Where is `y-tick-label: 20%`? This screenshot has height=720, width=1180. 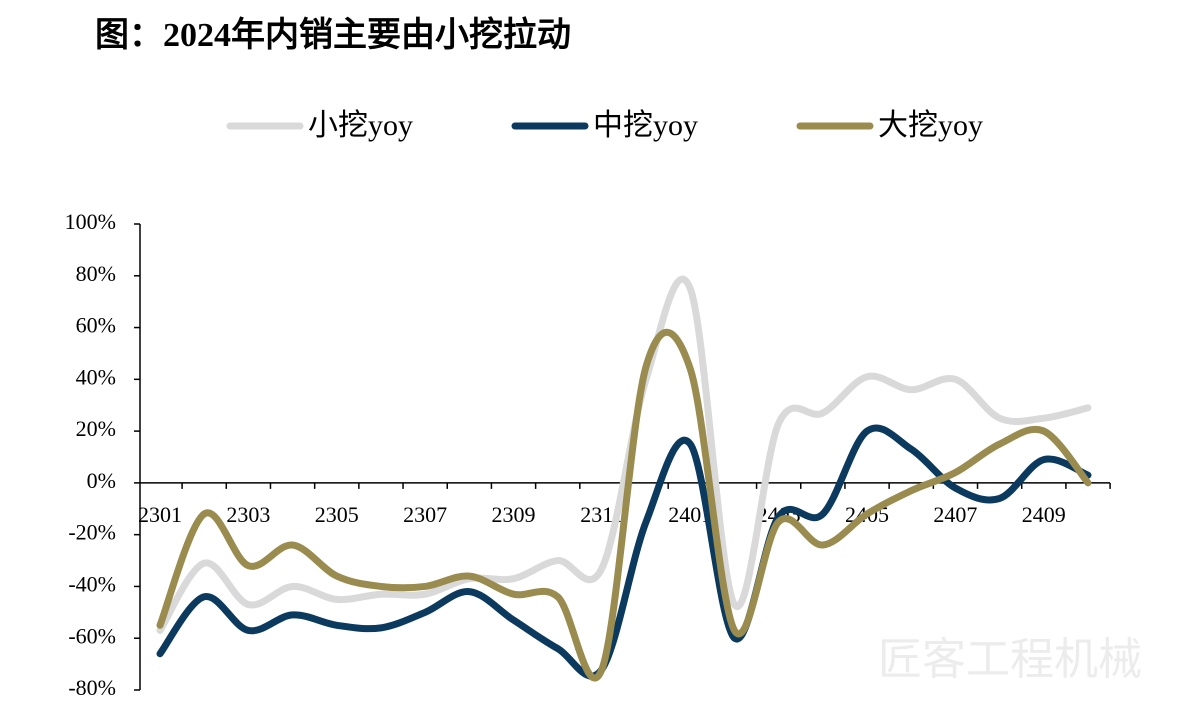
y-tick-label: 20% is located at coordinates (96, 428).